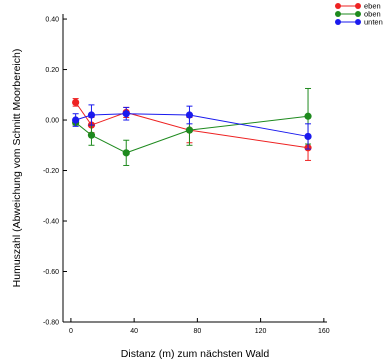  I want to click on x-axis-label: Distanz (m) zum nächsten Wald, so click(195, 354).